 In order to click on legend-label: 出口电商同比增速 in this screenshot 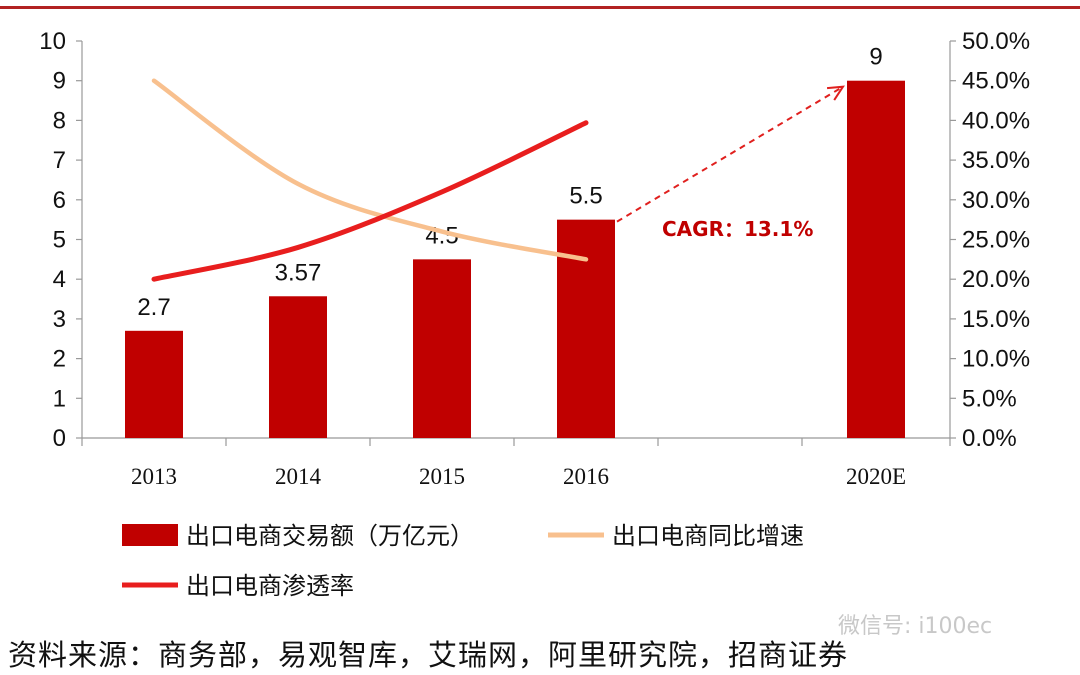, I will do `click(708, 536)`.